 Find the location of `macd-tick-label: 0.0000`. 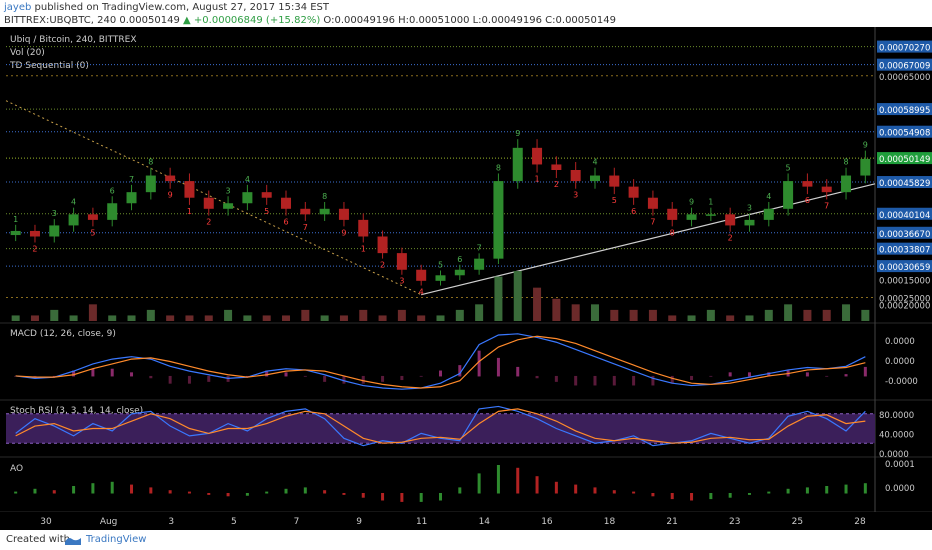

macd-tick-label: 0.0000 is located at coordinates (900, 342).